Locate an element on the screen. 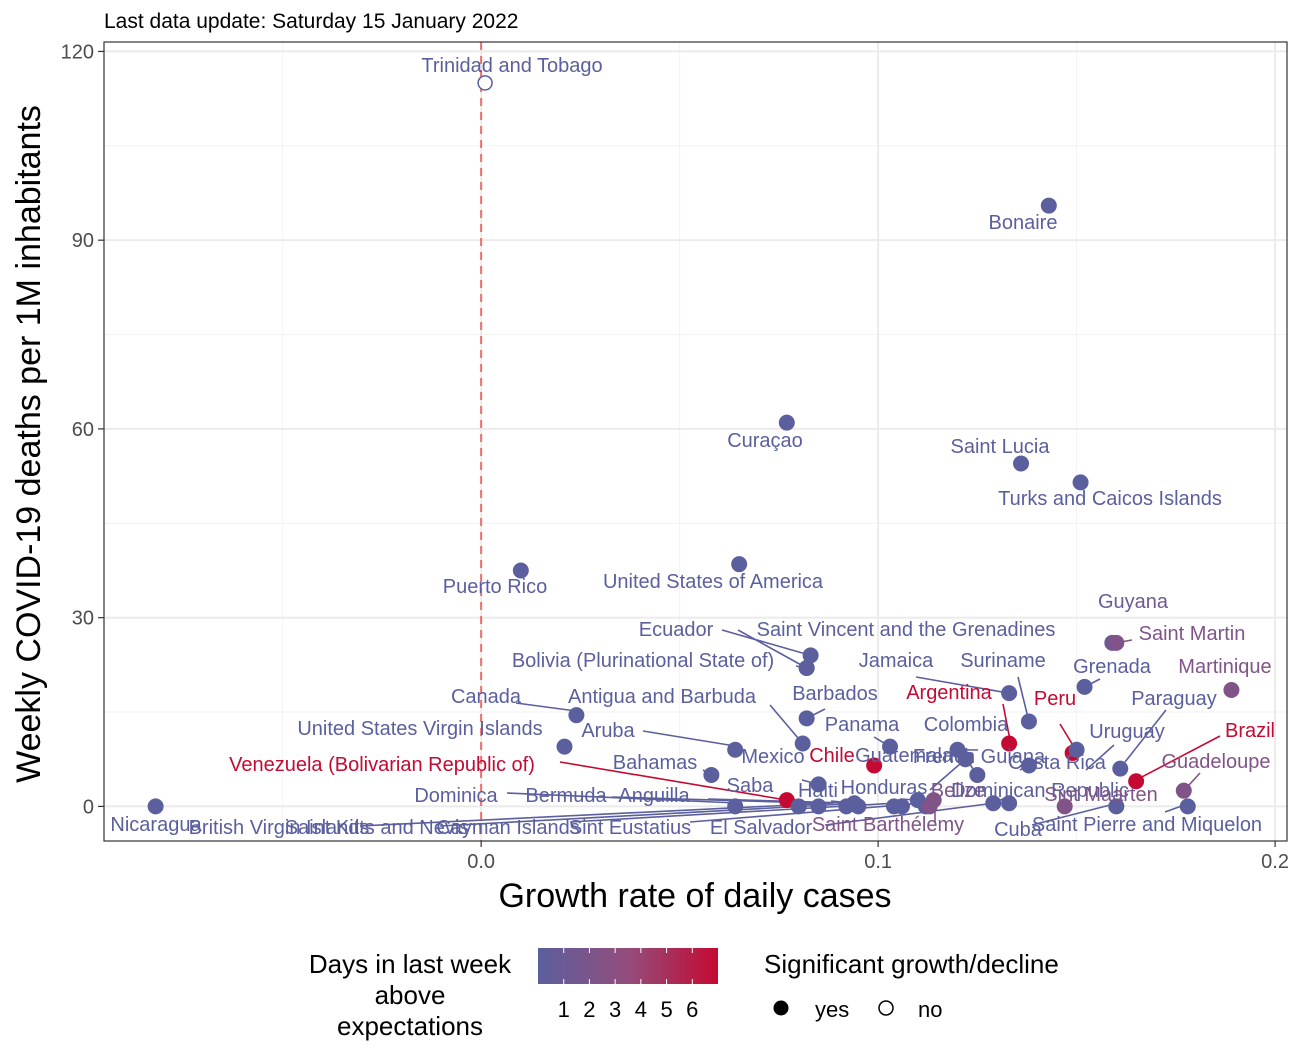  point-label: Bonaire is located at coordinates (1023, 223).